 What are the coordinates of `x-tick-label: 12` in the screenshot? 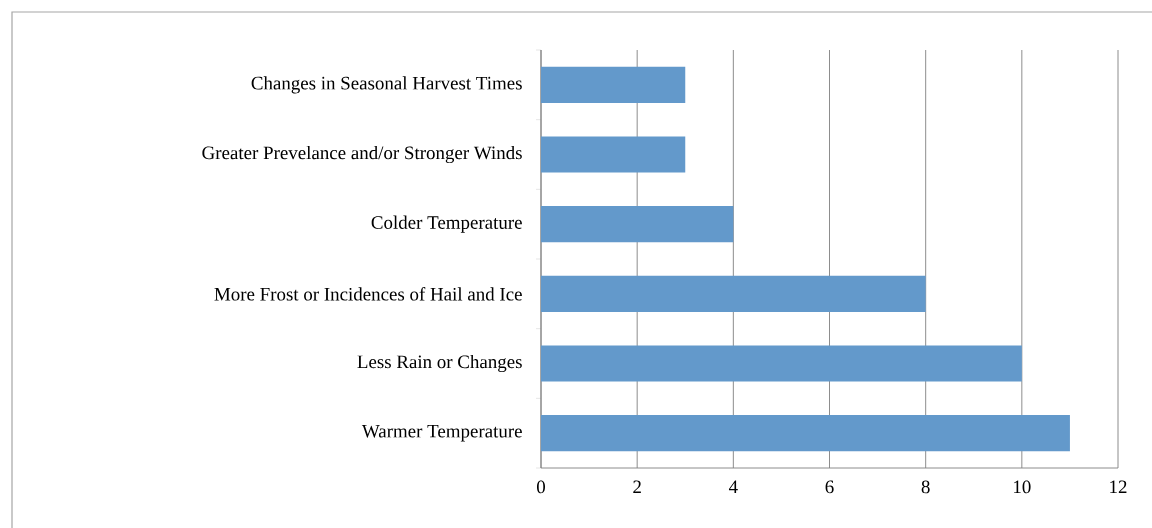 It's located at (1118, 487).